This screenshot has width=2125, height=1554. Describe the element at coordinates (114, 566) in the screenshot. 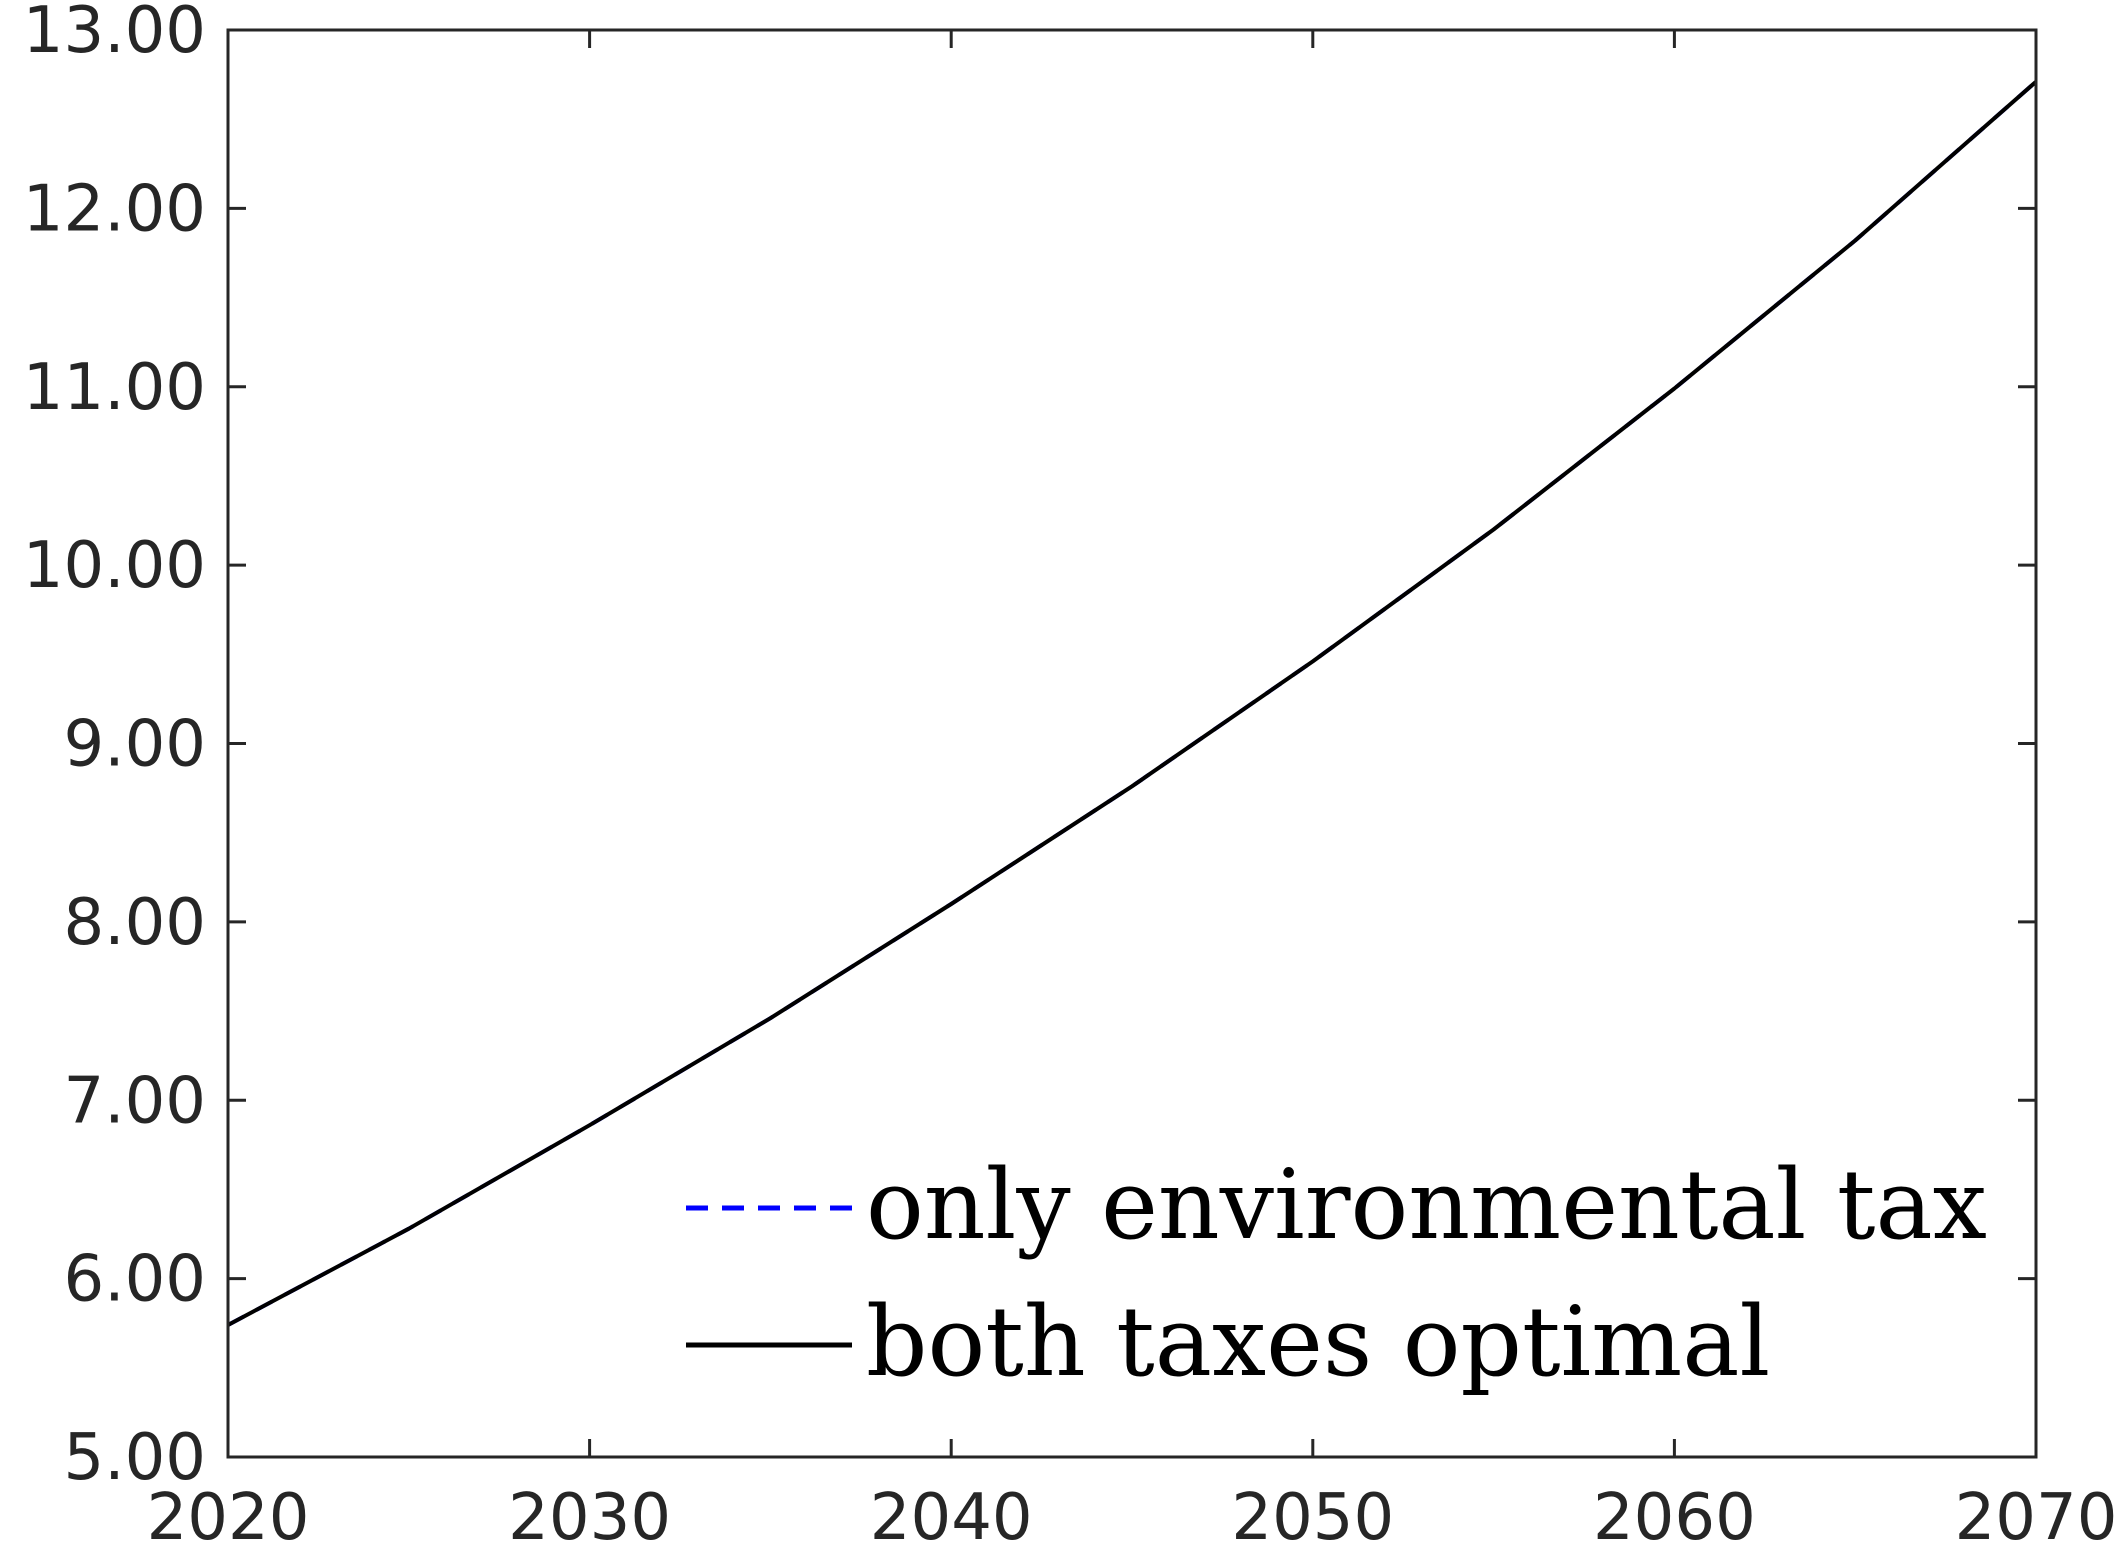

I see `y-tick-label: 10.00` at that location.